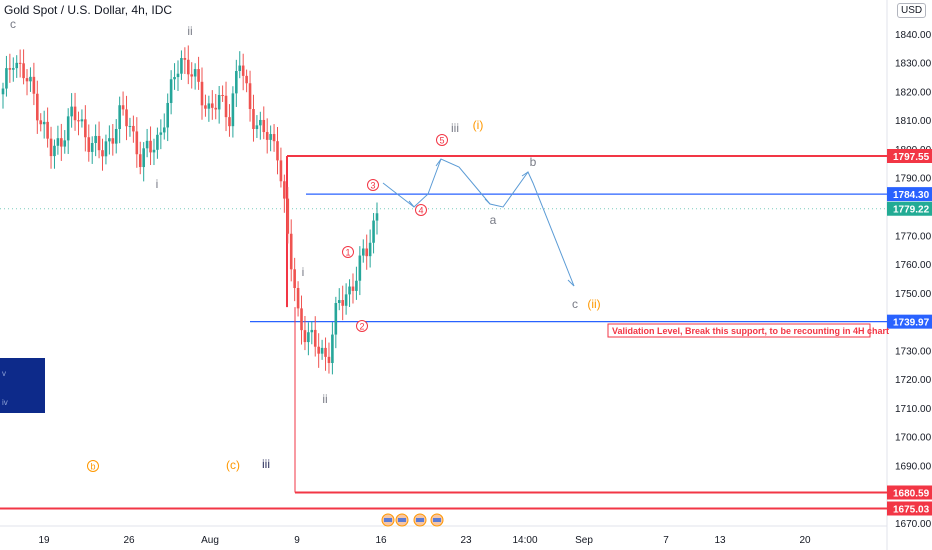  I want to click on side-panel, so click(22, 385).